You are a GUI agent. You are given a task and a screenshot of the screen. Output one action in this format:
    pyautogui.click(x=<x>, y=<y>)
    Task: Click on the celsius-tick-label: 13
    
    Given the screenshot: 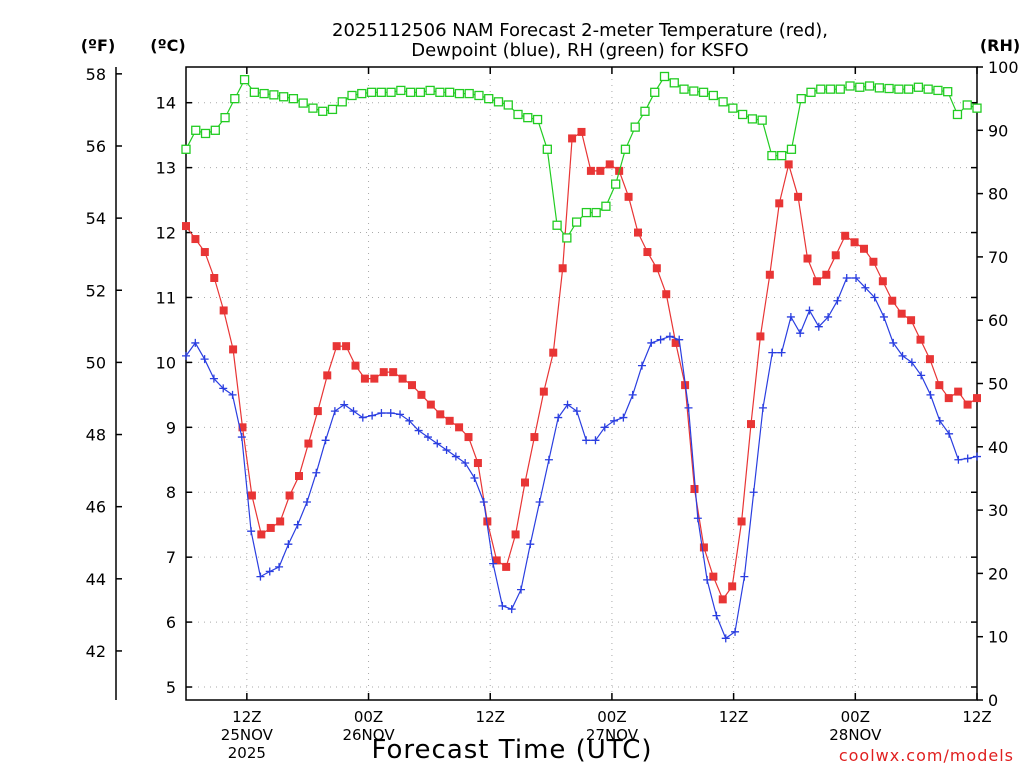 What is the action you would take?
    pyautogui.click(x=166, y=168)
    